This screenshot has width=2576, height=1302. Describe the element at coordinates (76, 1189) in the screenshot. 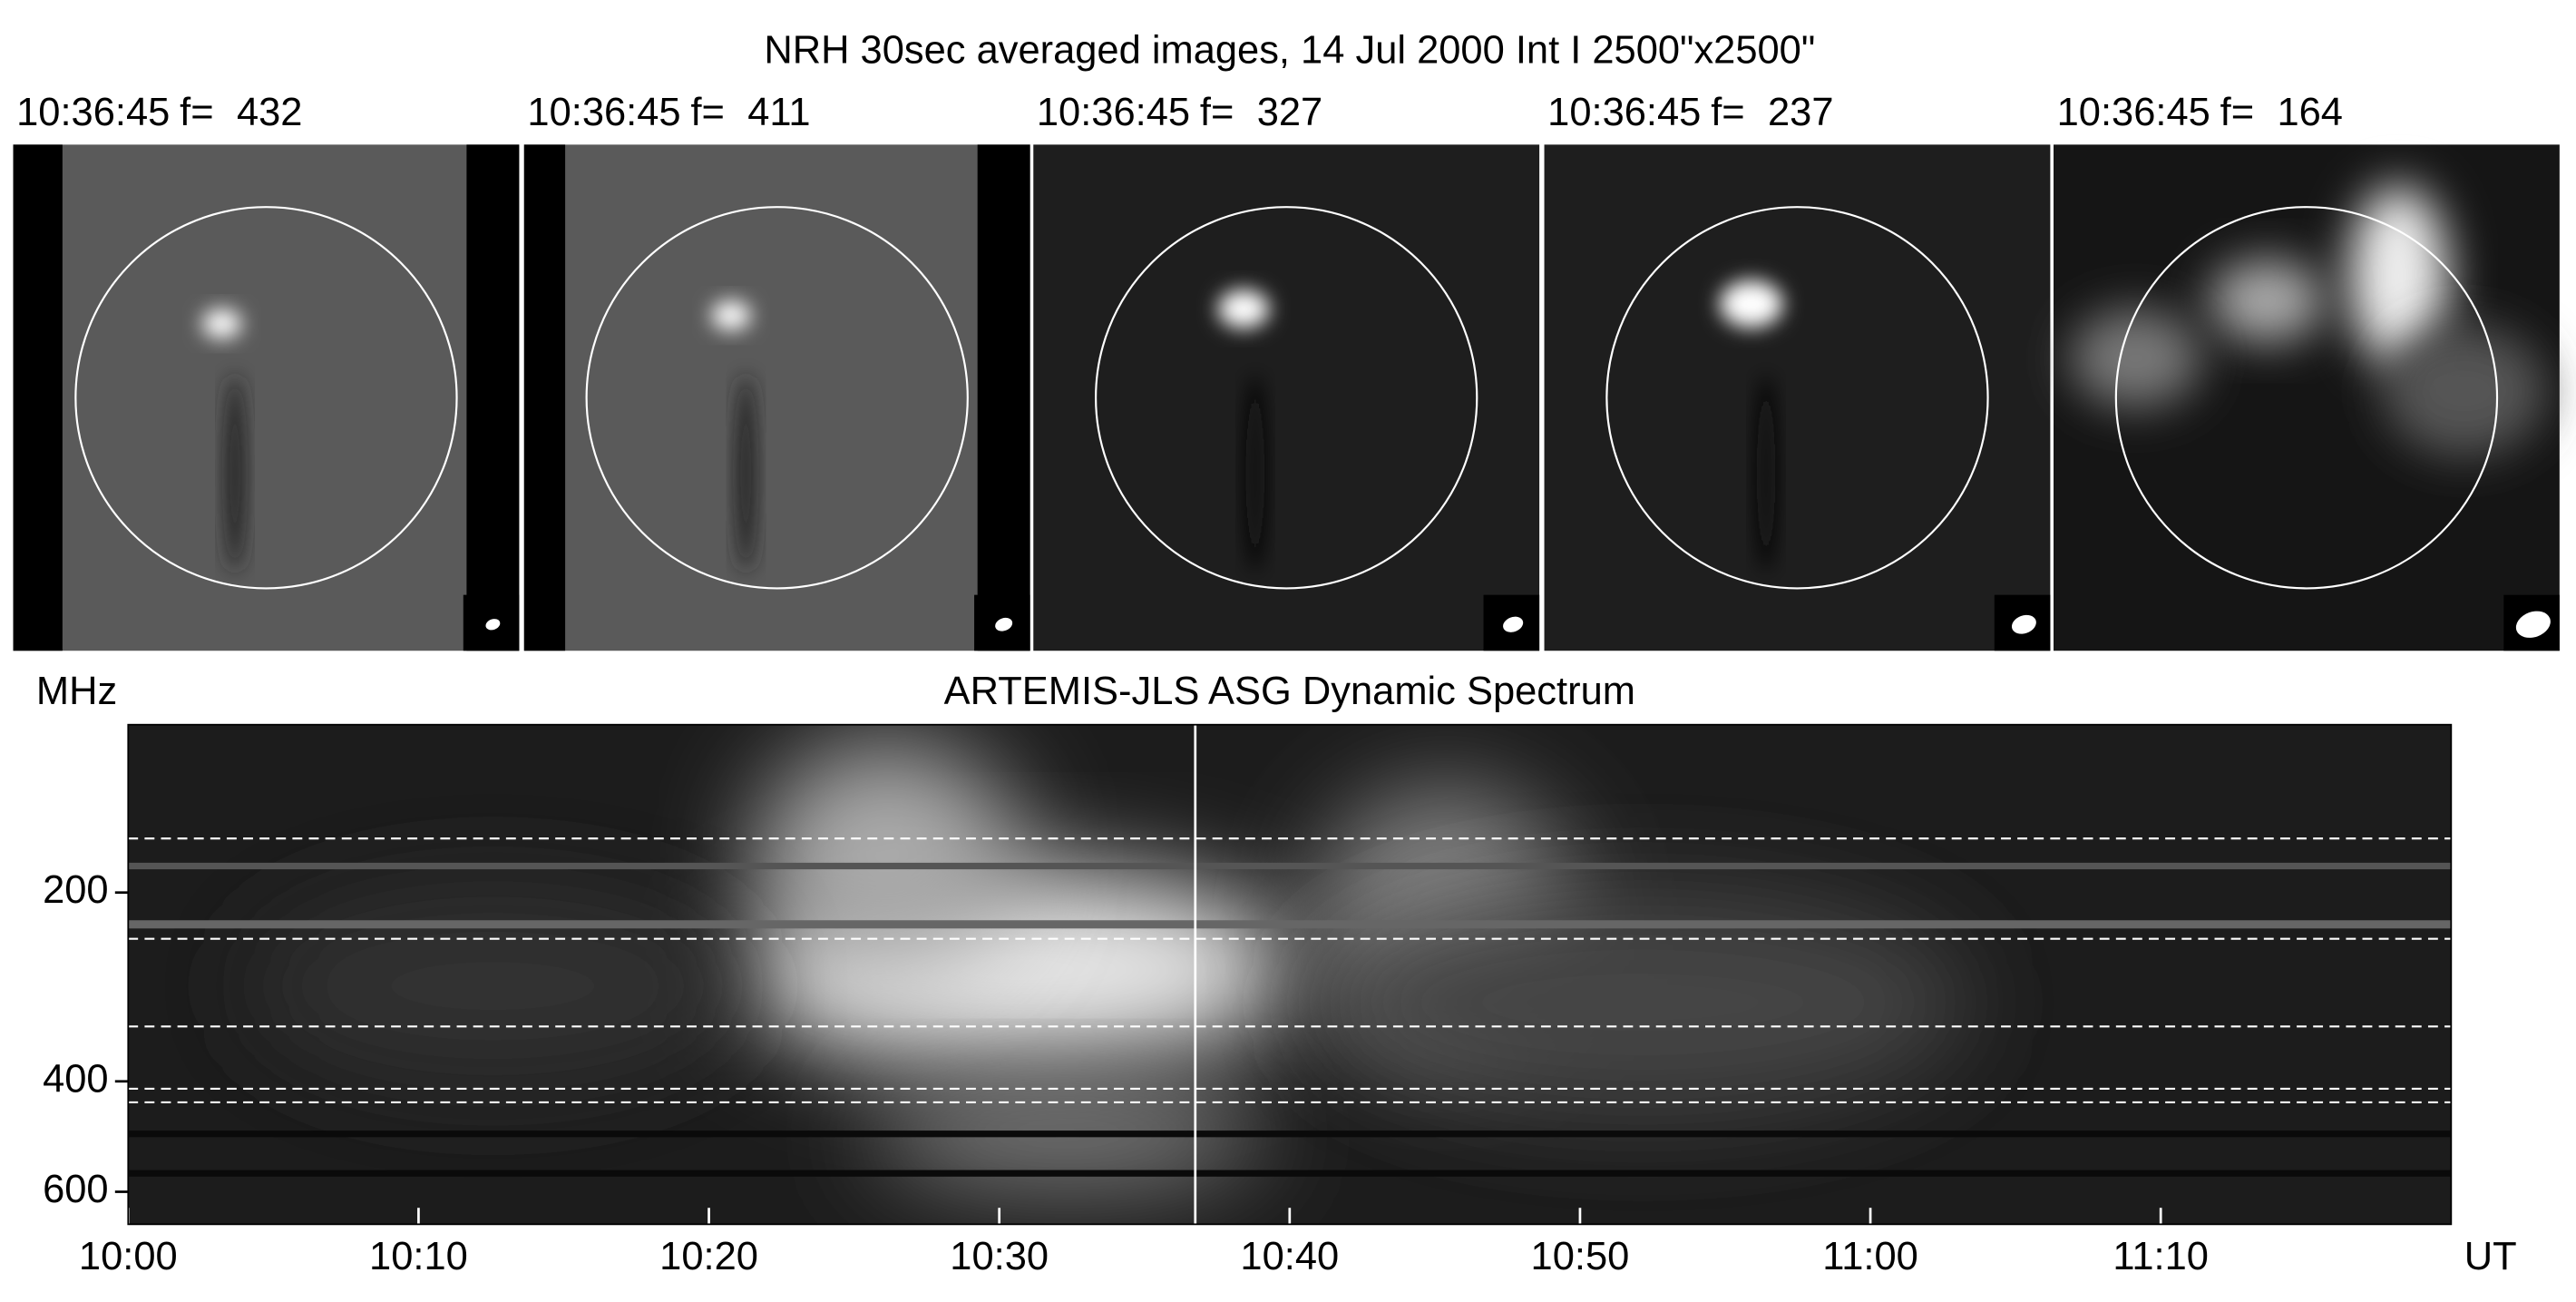

I see `y-tick-label: 600` at that location.